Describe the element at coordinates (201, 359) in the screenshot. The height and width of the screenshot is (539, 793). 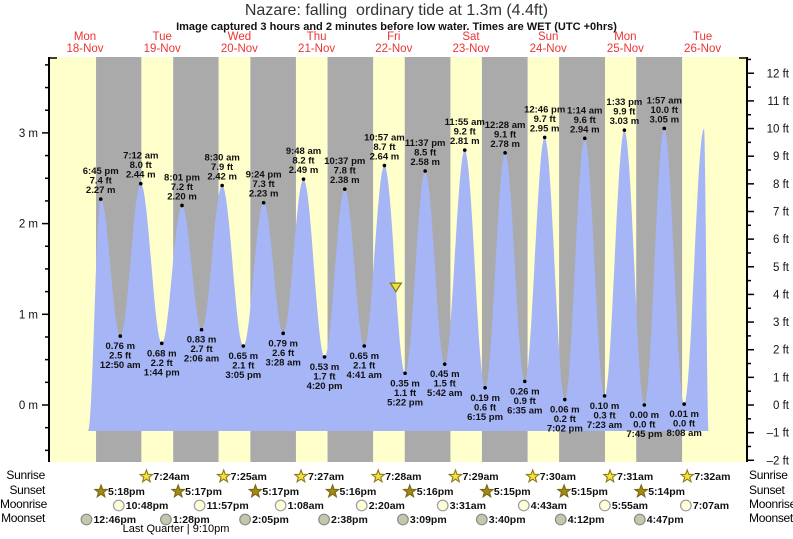
I see `low-tide-time: 2:06 am` at that location.